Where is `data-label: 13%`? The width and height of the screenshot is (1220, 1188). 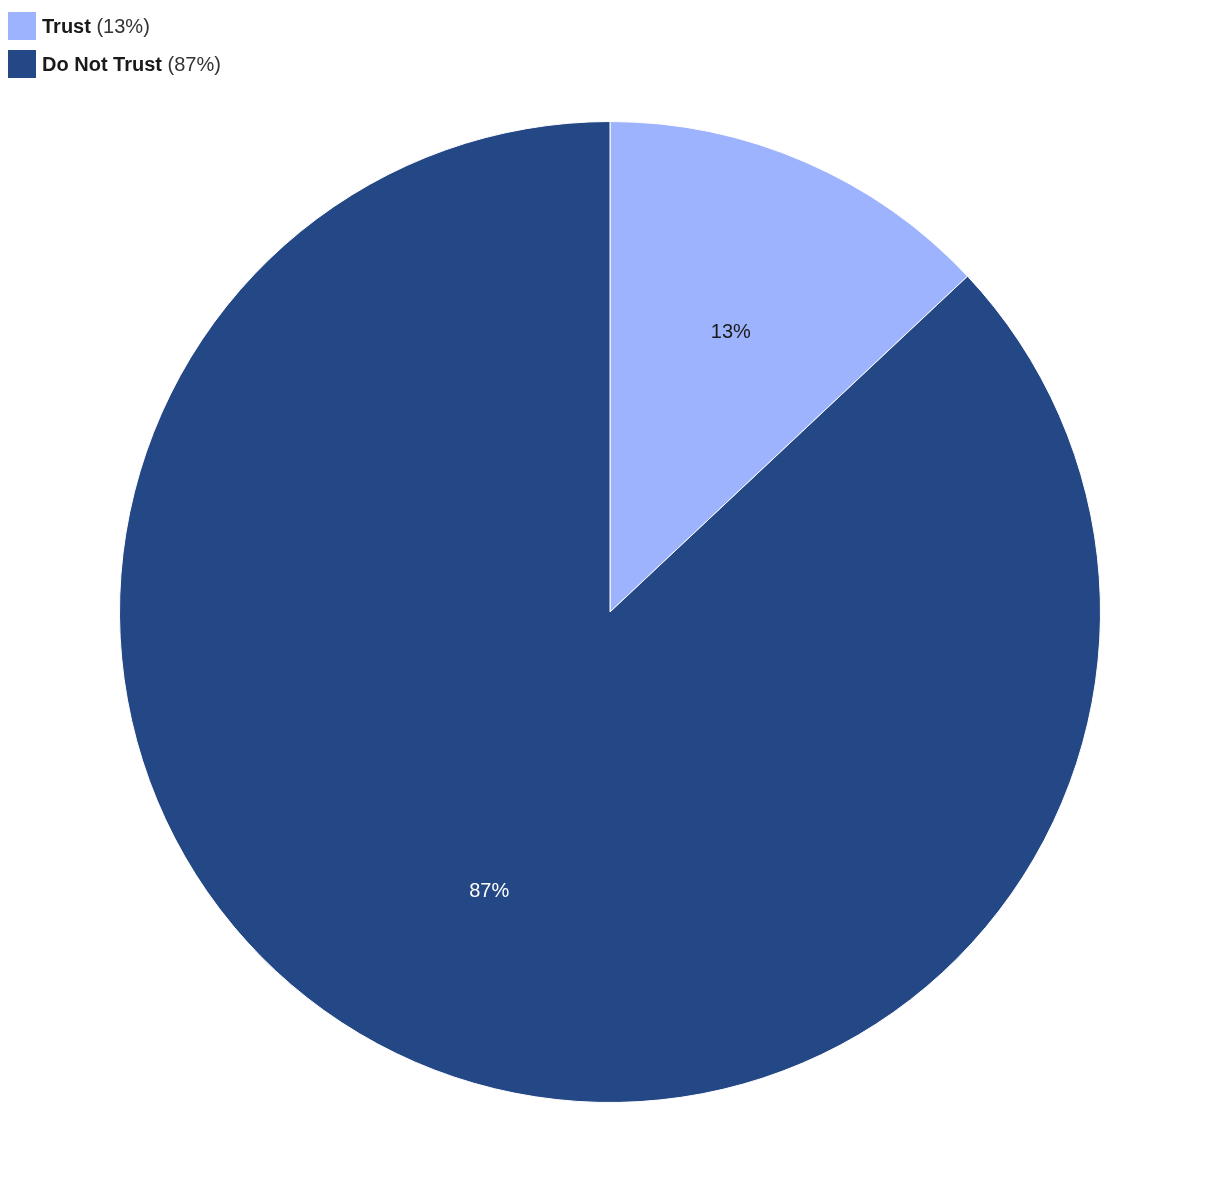 data-label: 13% is located at coordinates (731, 331).